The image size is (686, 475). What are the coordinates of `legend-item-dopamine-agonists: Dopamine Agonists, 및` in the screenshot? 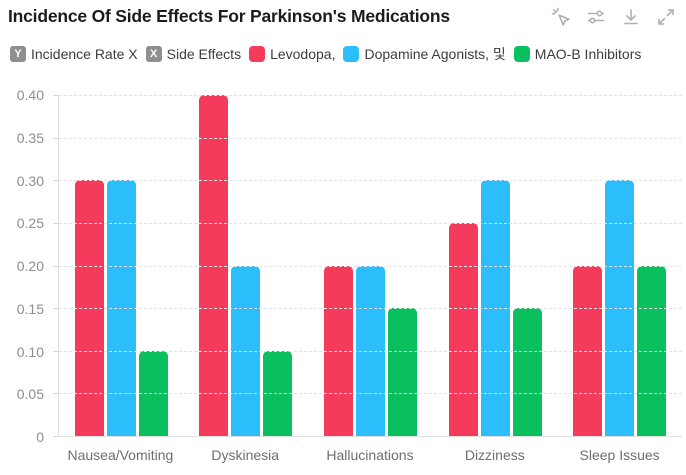 It's located at (424, 54).